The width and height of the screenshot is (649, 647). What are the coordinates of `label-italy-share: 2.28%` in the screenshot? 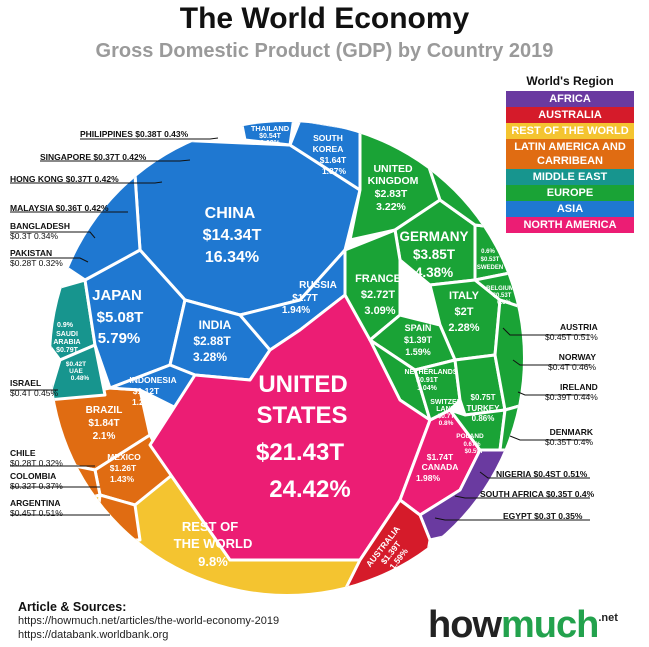 It's located at (463, 328).